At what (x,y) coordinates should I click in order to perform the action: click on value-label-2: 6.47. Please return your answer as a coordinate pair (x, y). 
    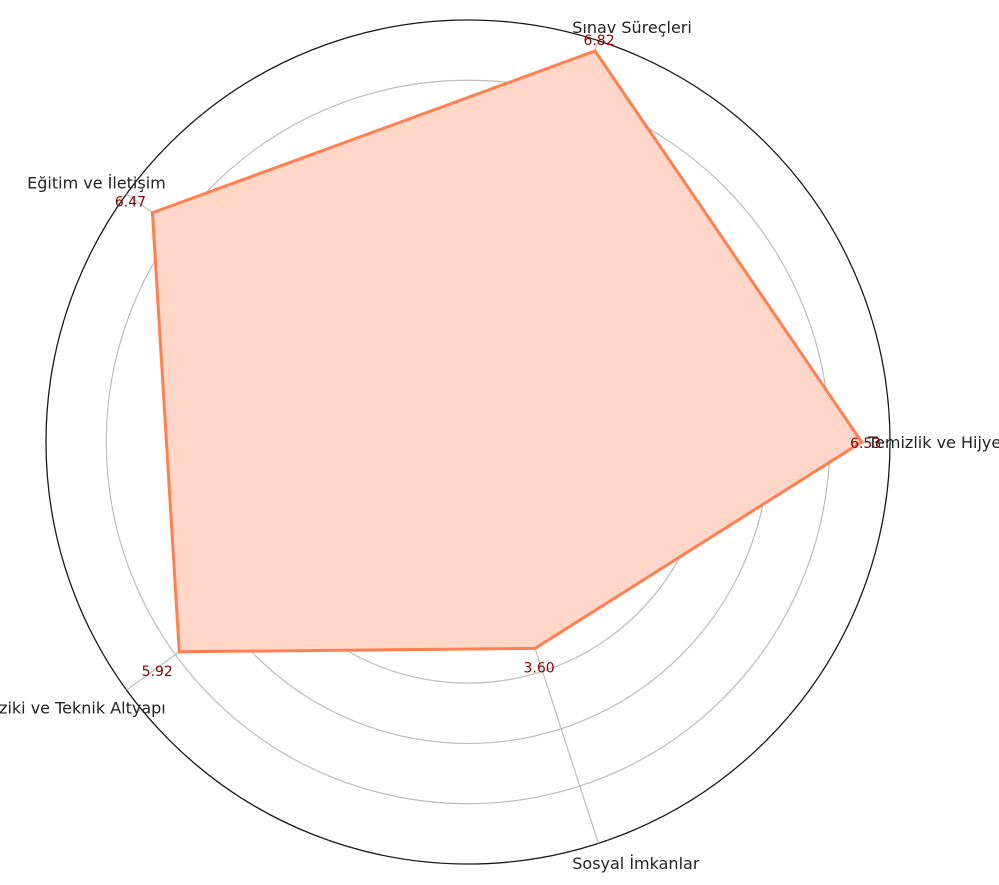
    Looking at the image, I should click on (130, 203).